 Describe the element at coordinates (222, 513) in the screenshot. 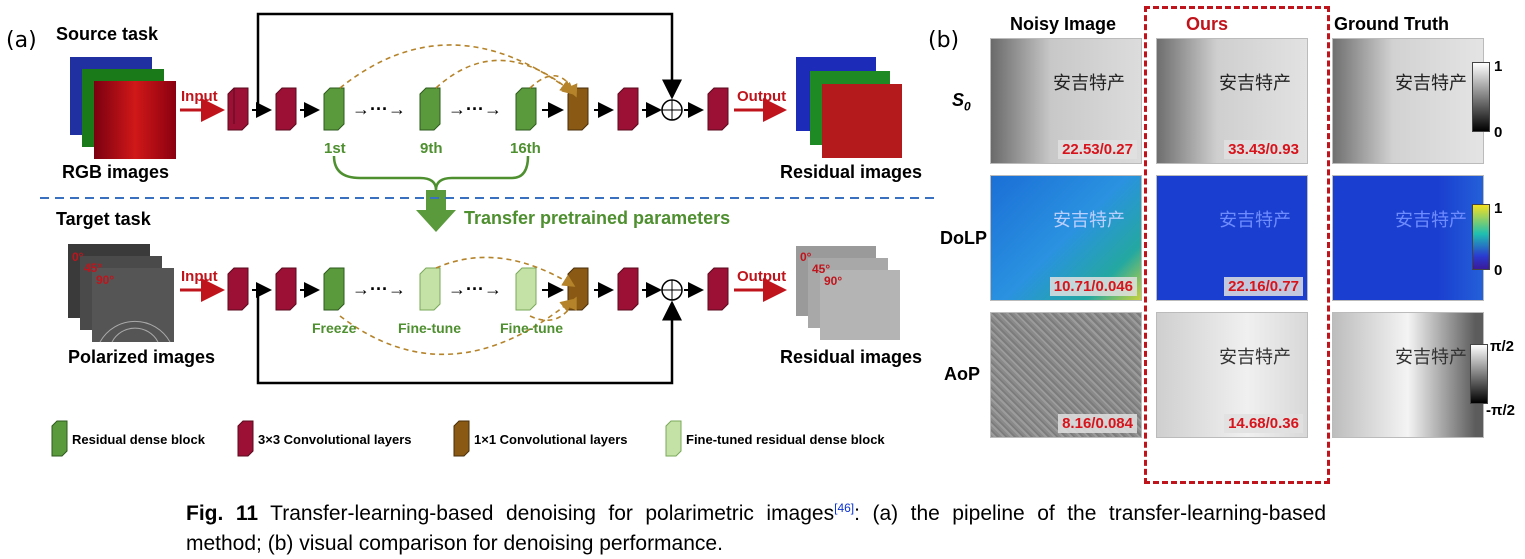

I see `caption-fig-label: Fig. 11` at that location.